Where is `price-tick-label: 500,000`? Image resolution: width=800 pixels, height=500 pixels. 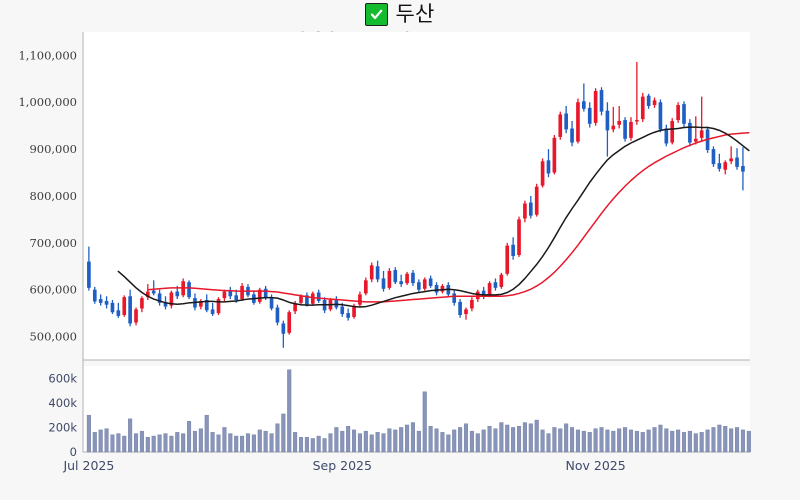
price-tick-label: 500,000 is located at coordinates (53, 337).